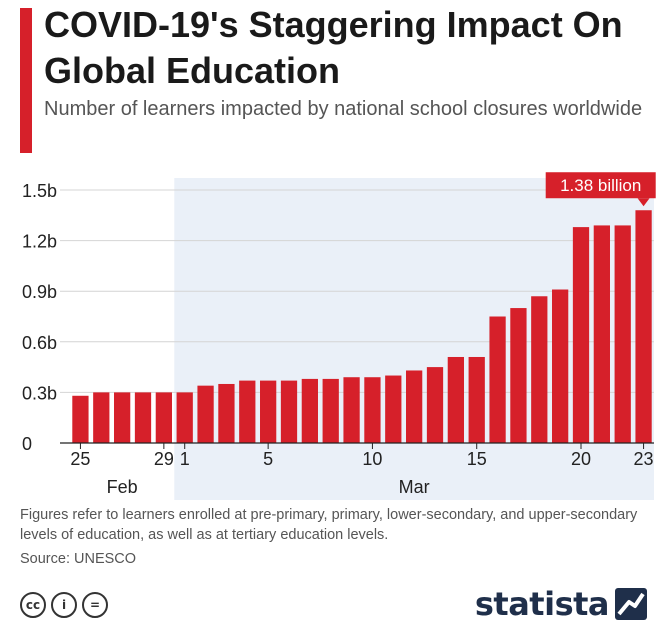 Image resolution: width=665 pixels, height=638 pixels. Describe the element at coordinates (477, 459) in the screenshot. I see `x-tick-label: 15` at that location.